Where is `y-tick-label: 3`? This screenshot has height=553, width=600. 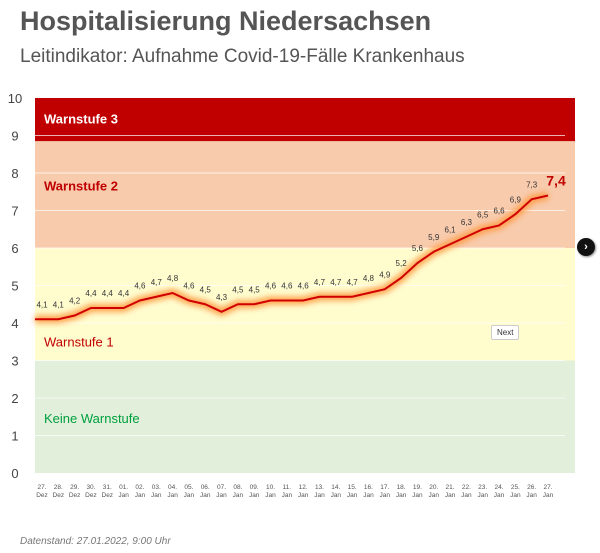 y-tick-label: 3 is located at coordinates (14, 361).